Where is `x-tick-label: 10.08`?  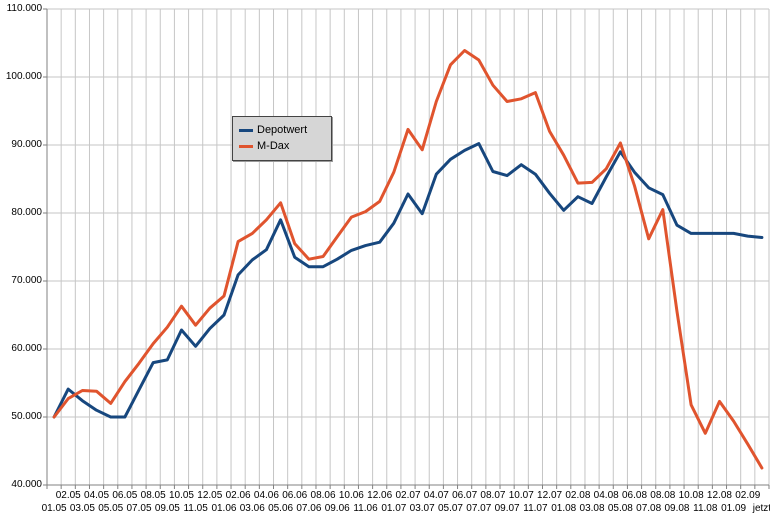 x-tick-label: 10.08 is located at coordinates (691, 495).